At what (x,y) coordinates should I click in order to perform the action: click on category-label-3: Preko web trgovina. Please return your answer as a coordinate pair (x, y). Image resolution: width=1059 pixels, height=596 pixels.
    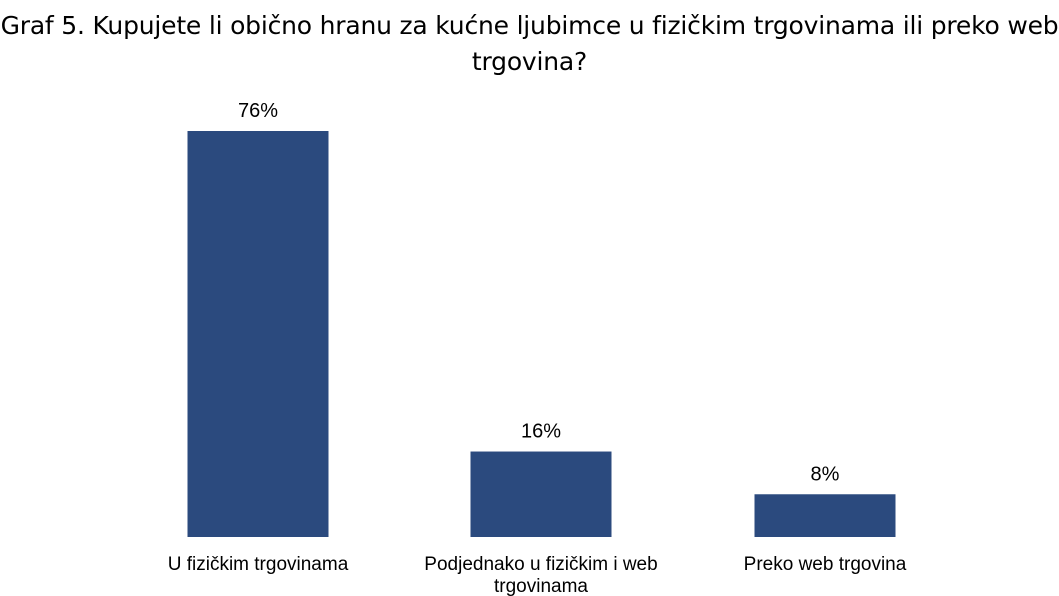
    Looking at the image, I should click on (825, 564).